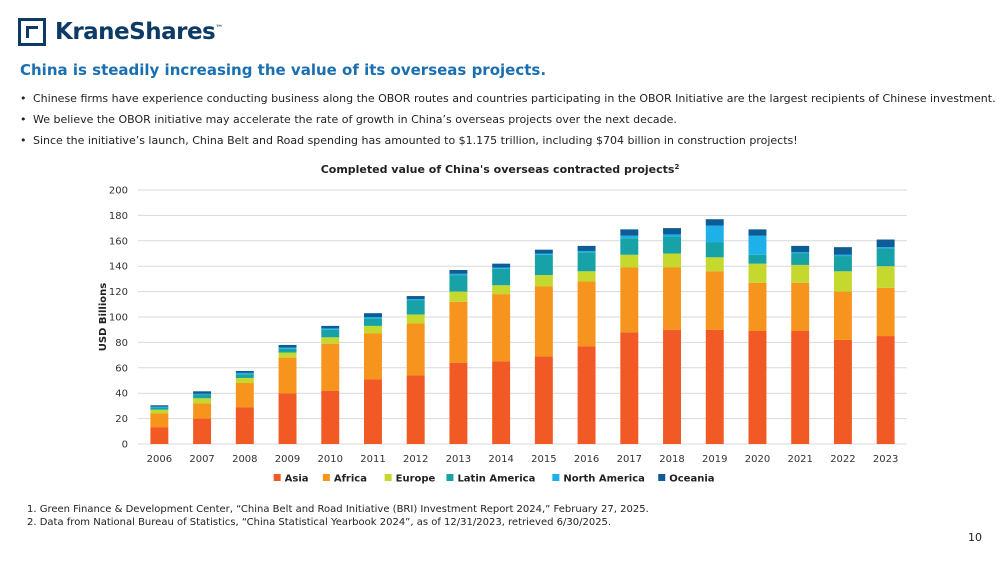 The height and width of the screenshot is (563, 1000). Describe the element at coordinates (118, 216) in the screenshot. I see `y-tick-label: 180` at that location.